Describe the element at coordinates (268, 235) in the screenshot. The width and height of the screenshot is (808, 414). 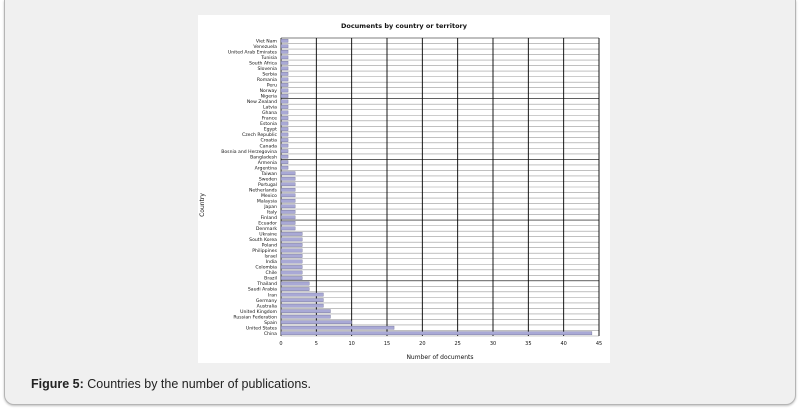
I see `y-tick-label: Ukraine` at that location.